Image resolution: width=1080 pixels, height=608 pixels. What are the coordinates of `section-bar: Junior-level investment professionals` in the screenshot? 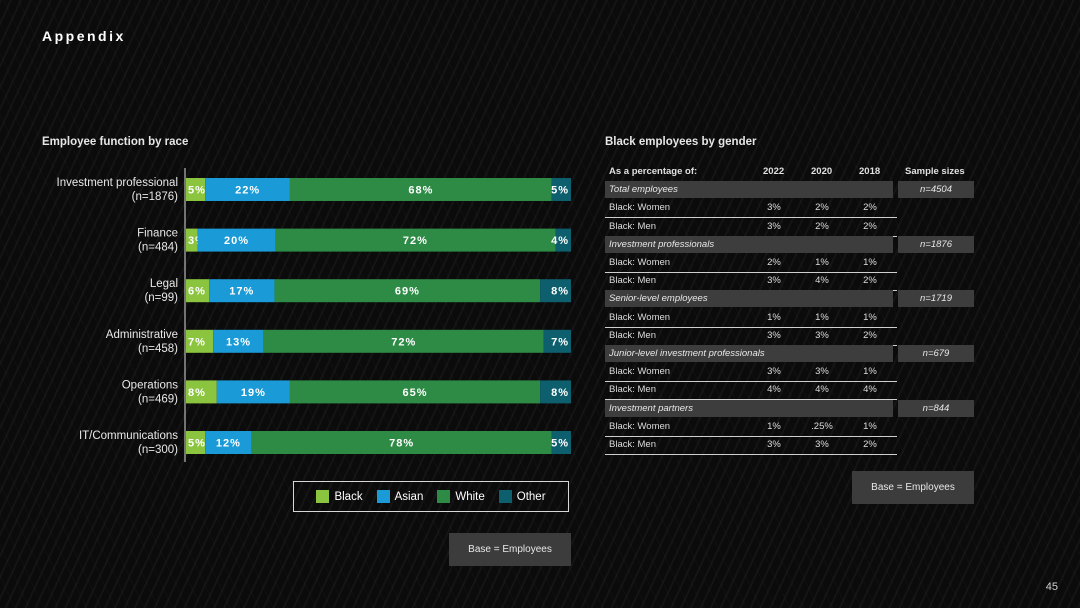 It's located at (749, 353).